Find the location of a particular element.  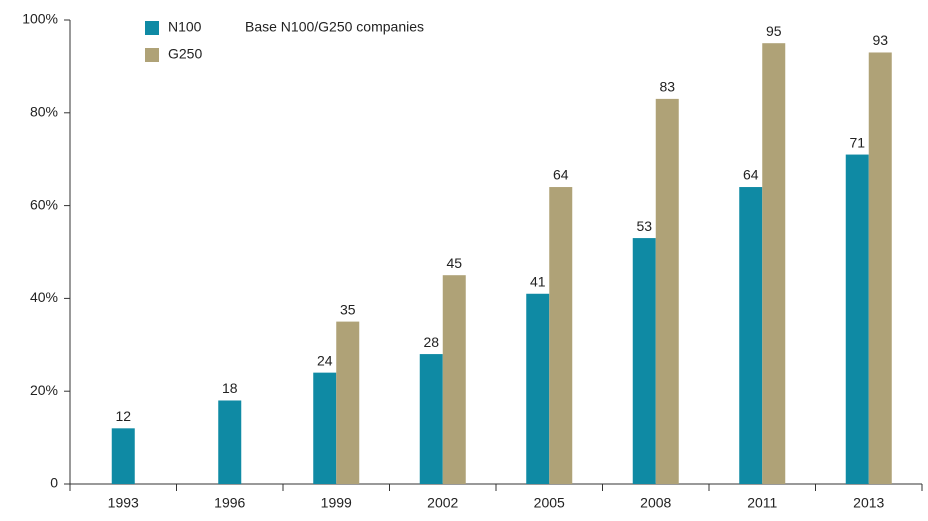

y-tick-label: 100% is located at coordinates (40, 19).